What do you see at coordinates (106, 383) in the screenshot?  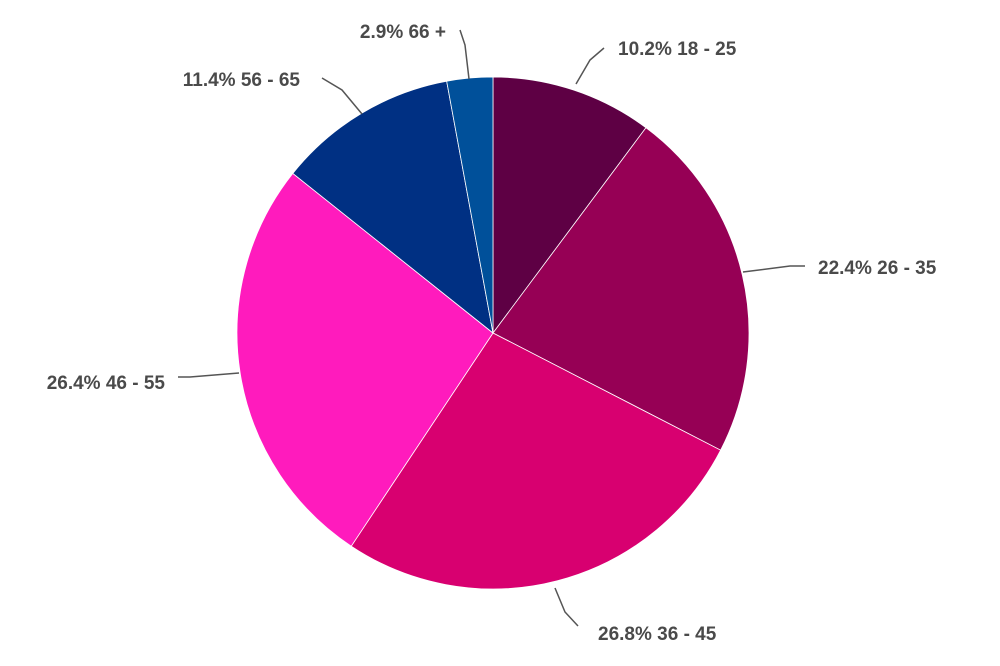 I see `slice-label-46-55: 26.4% 46 - 55` at bounding box center [106, 383].